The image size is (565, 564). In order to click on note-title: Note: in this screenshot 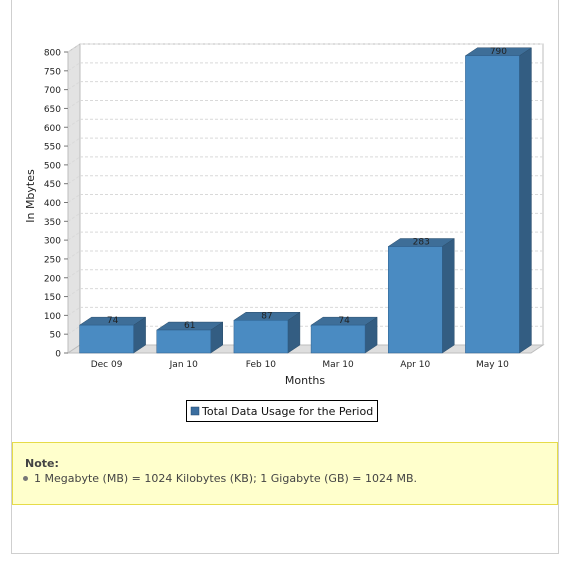, I will do `click(42, 463)`.